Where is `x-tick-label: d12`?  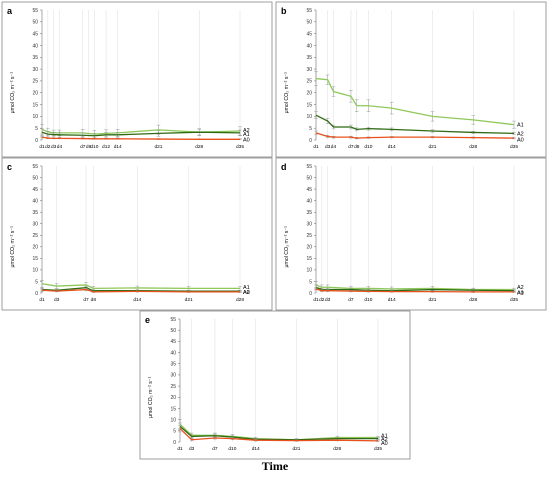 x-tick-label: d12 is located at coordinates (106, 147).